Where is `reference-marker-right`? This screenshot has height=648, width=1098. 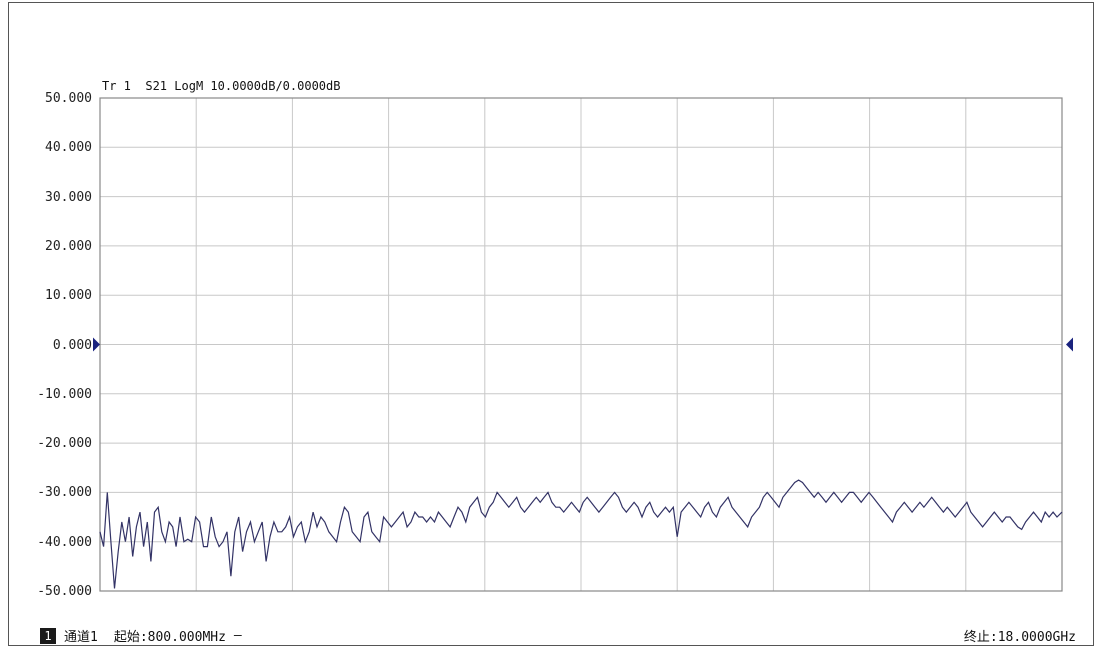 reference-marker-right is located at coordinates (1069, 344).